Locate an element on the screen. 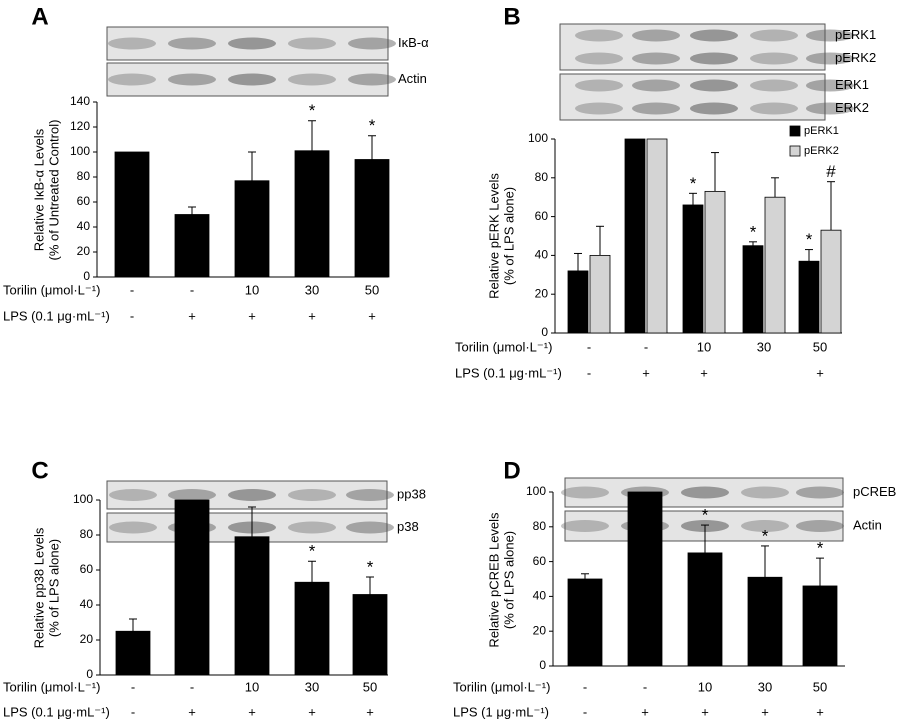 The height and width of the screenshot is (725, 900). y-tick-label: 80 is located at coordinates (540, 526).